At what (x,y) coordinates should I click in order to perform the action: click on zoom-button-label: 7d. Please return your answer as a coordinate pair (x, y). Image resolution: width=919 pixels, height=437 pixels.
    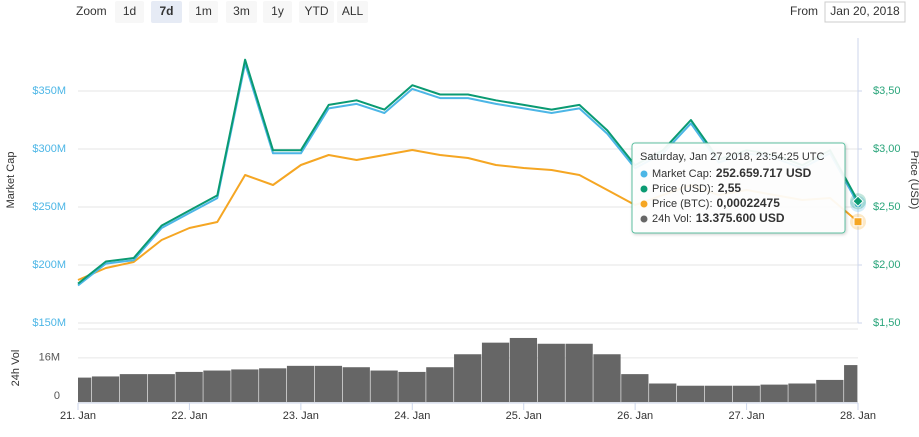
    Looking at the image, I should click on (166, 11).